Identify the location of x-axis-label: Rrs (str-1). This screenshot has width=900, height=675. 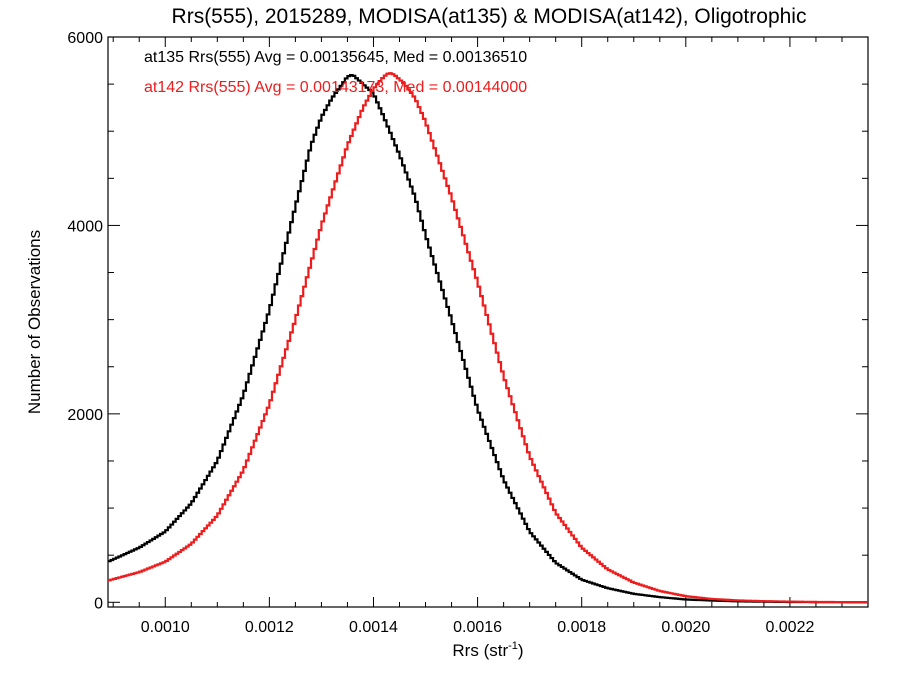
(487, 650).